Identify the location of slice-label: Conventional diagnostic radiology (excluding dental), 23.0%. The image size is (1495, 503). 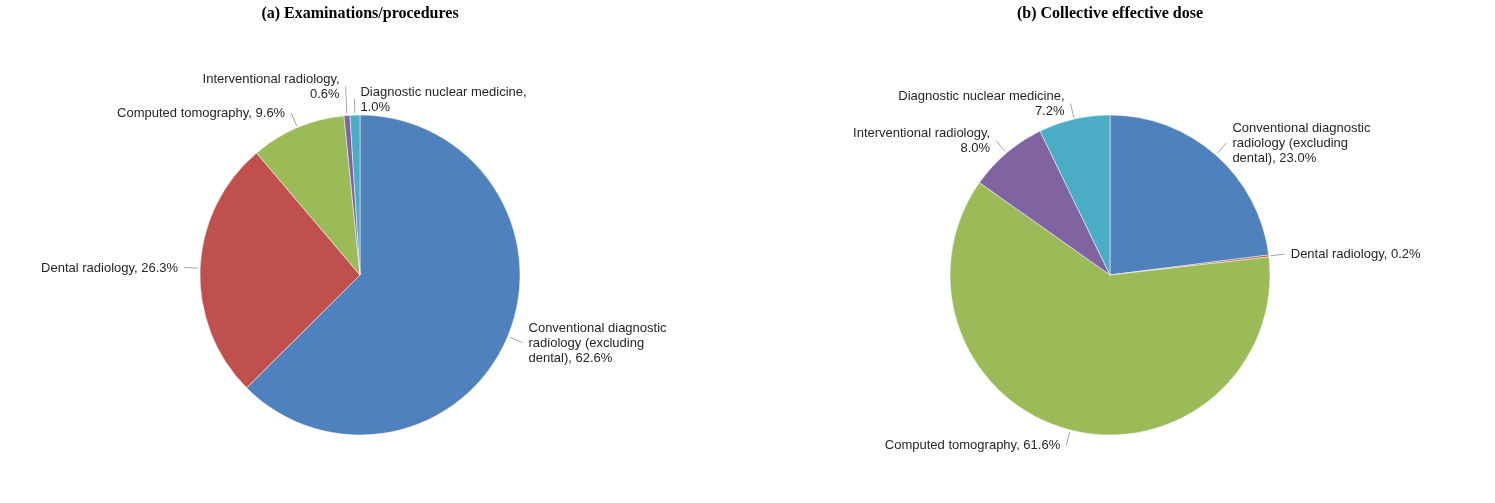
(1301, 142).